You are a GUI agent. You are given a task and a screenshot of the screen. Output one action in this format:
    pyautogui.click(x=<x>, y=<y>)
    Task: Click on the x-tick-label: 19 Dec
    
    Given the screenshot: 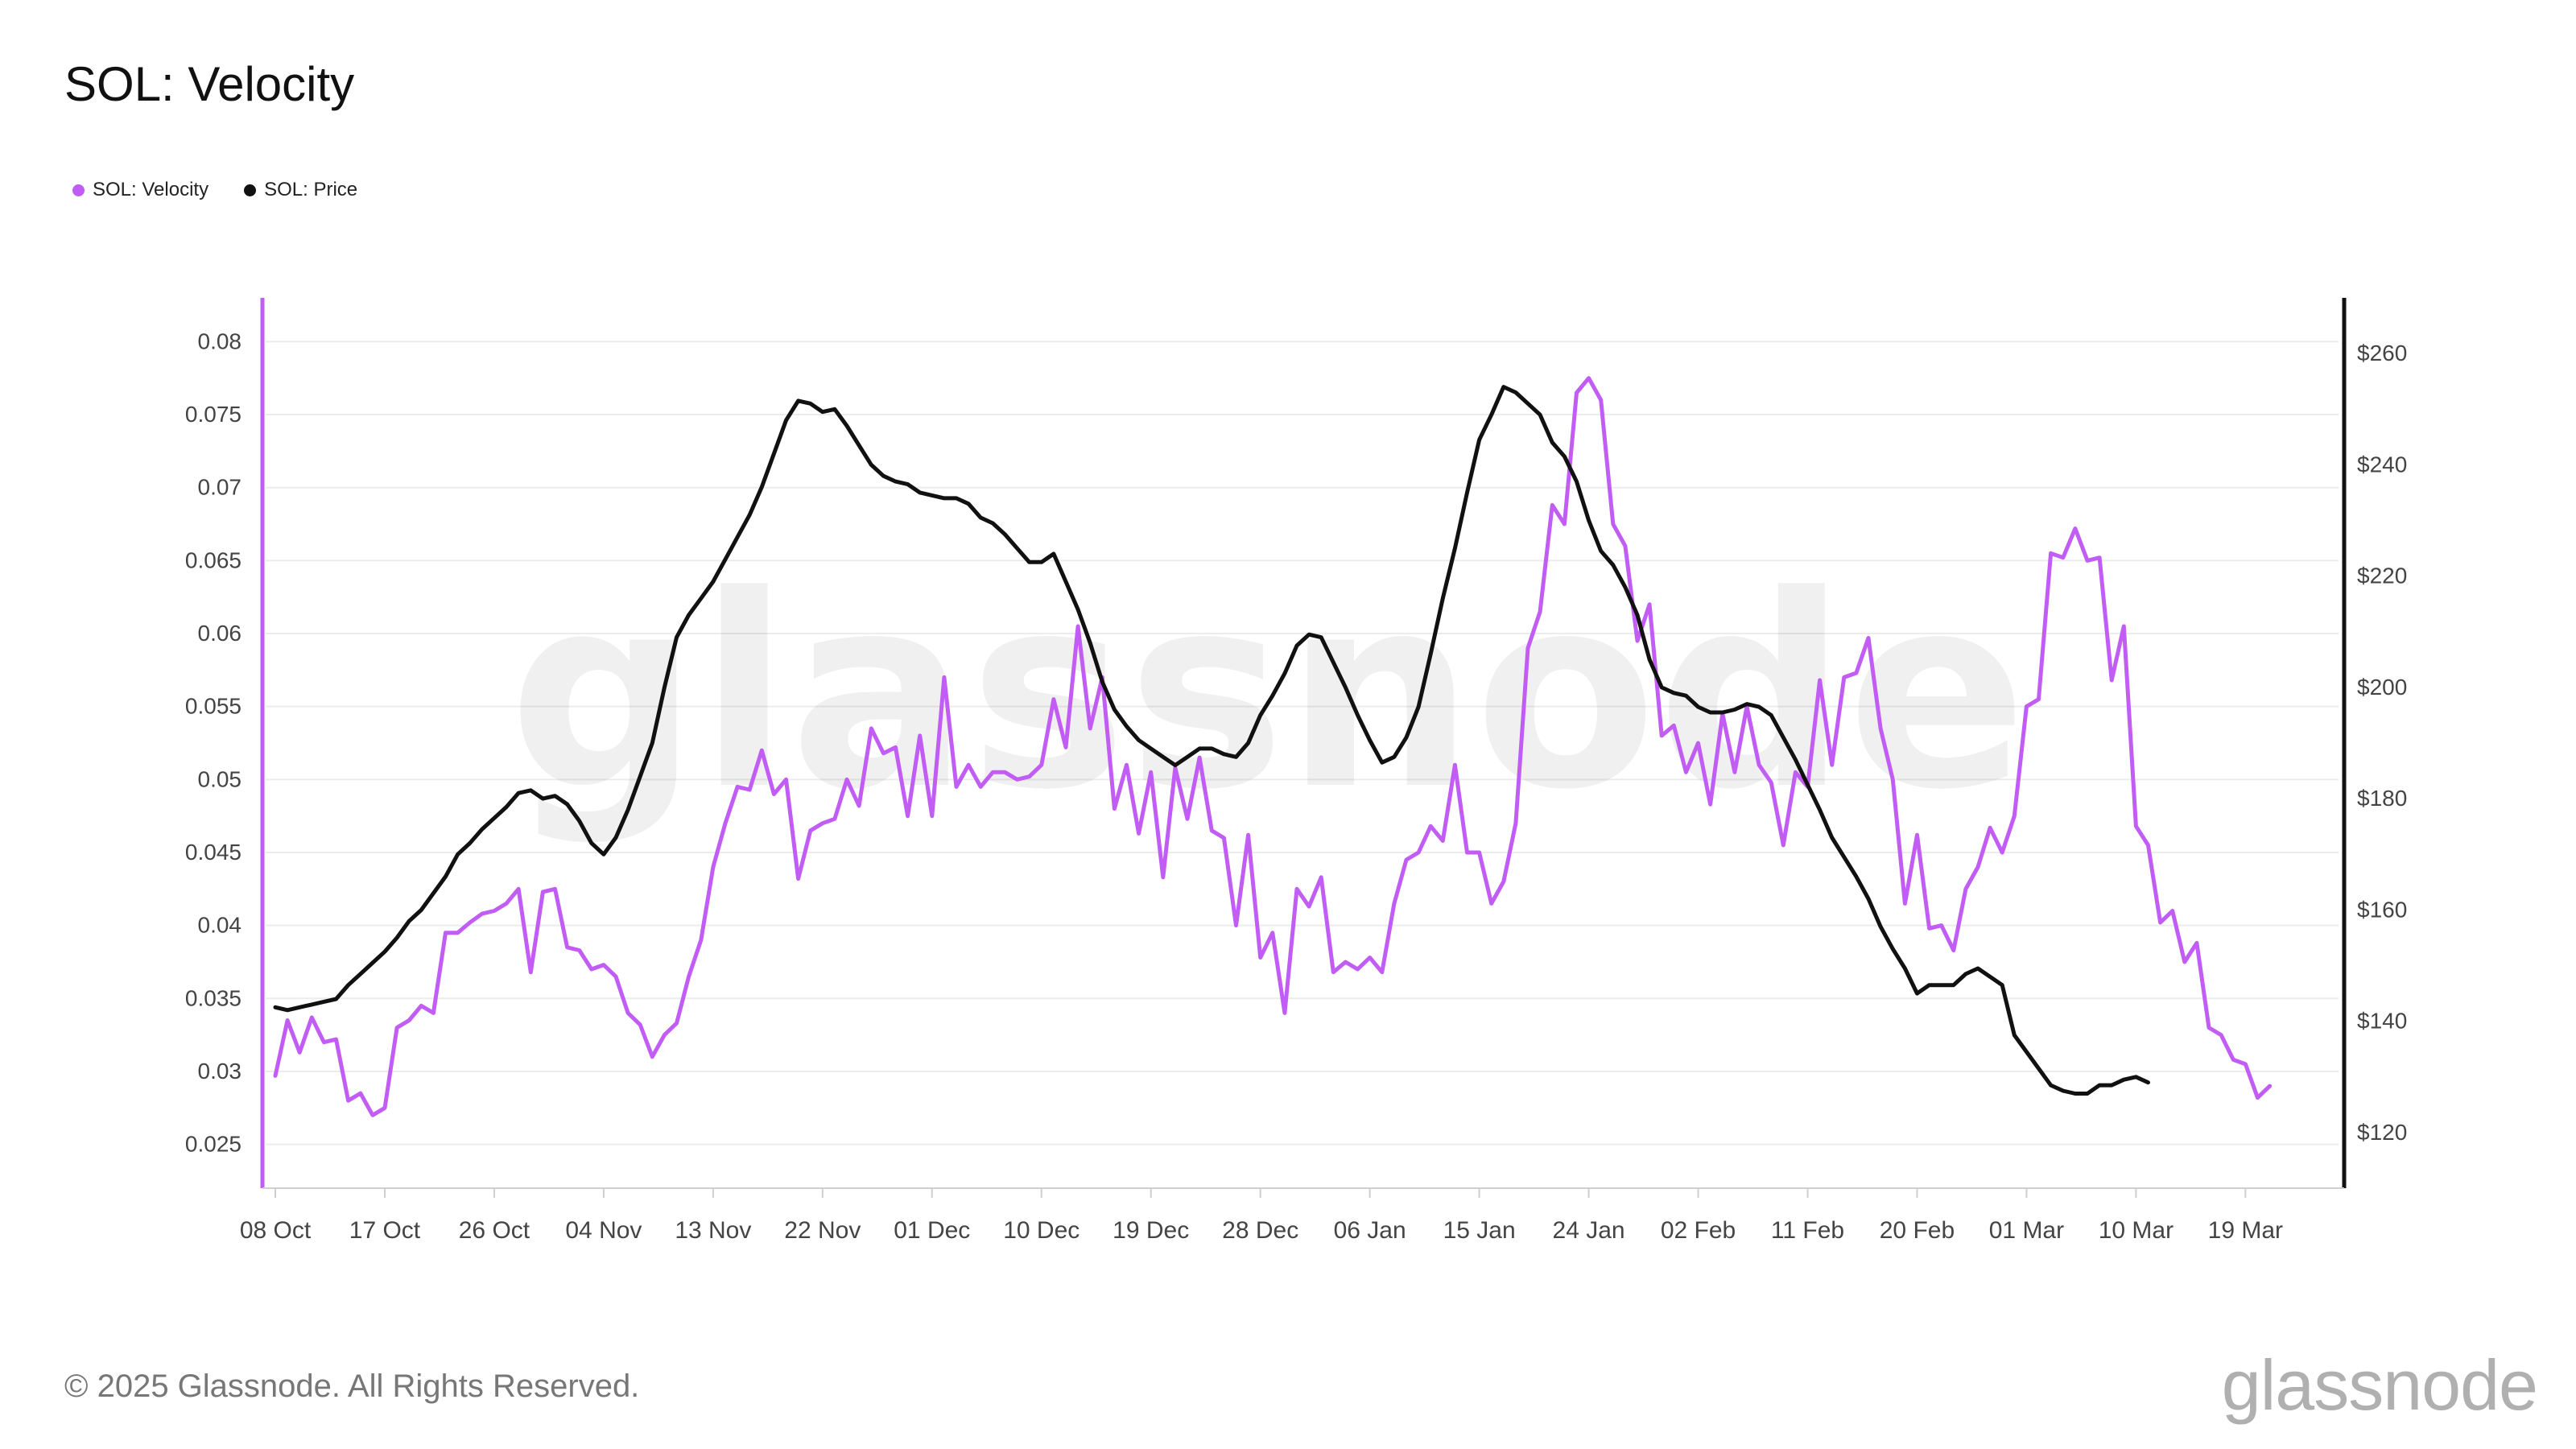 What is the action you would take?
    pyautogui.click(x=1151, y=1230)
    